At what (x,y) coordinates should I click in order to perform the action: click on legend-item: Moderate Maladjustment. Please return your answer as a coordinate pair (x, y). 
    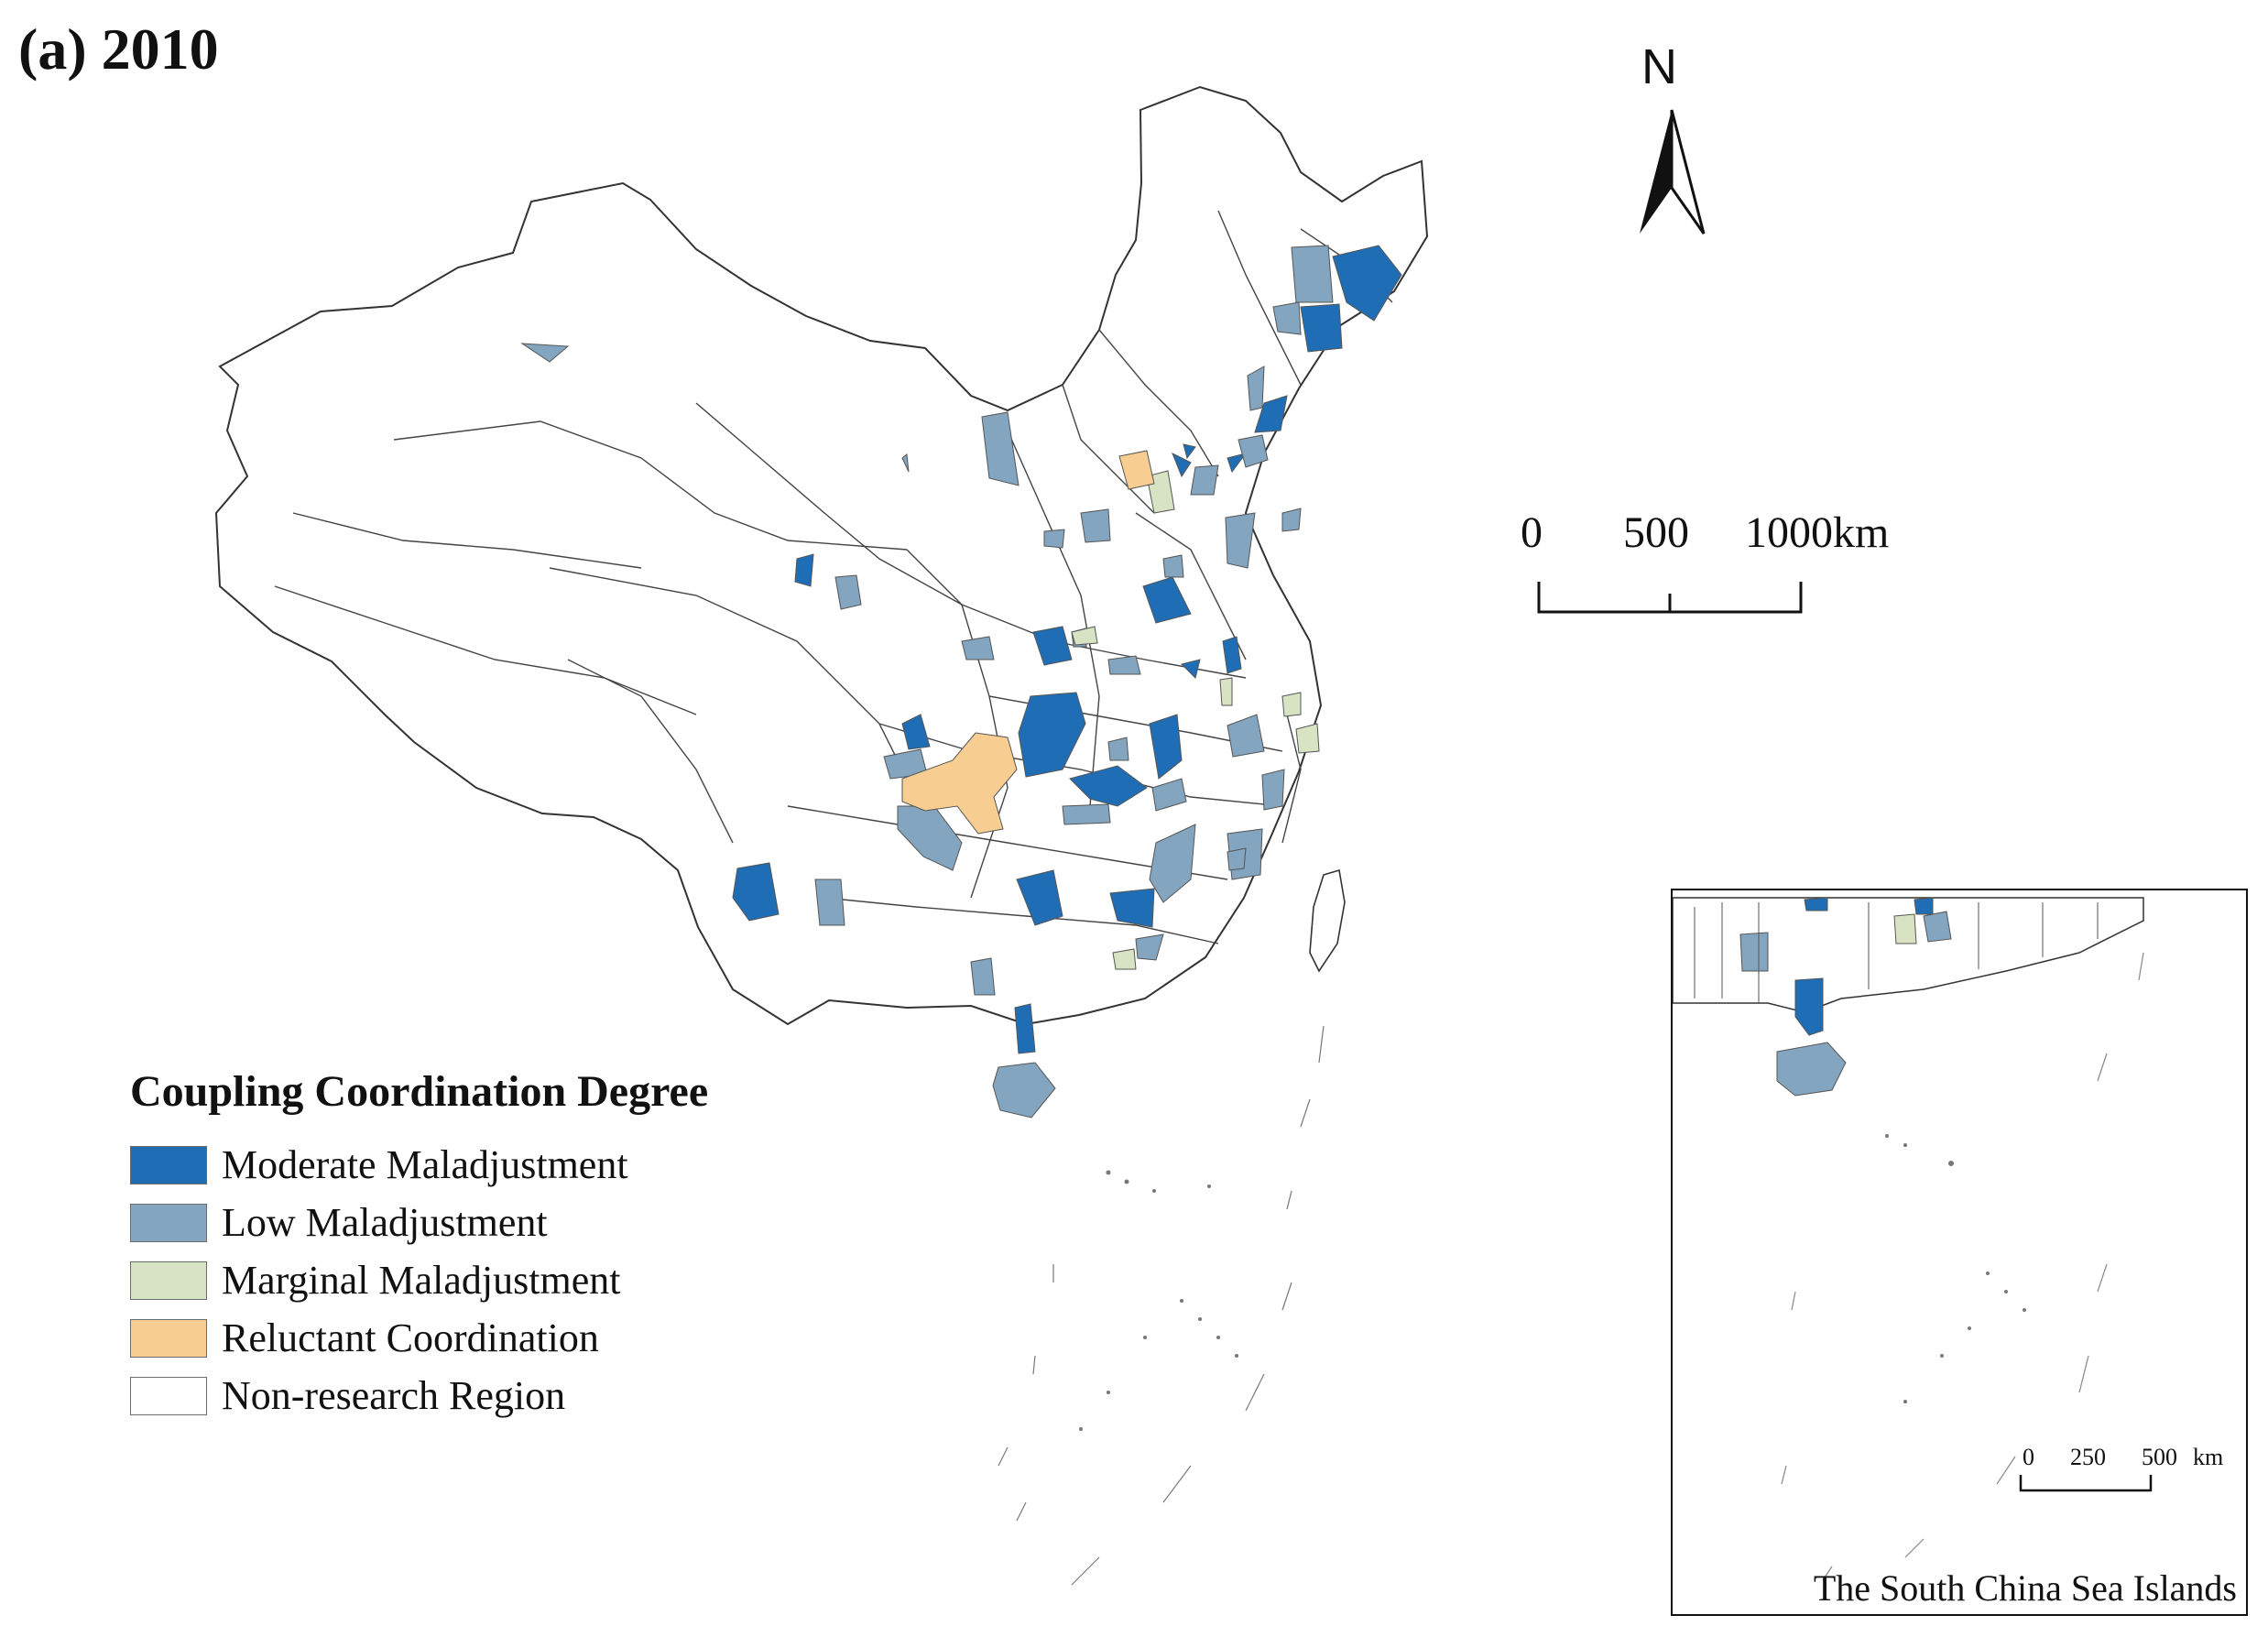
    Looking at the image, I should click on (478, 1165).